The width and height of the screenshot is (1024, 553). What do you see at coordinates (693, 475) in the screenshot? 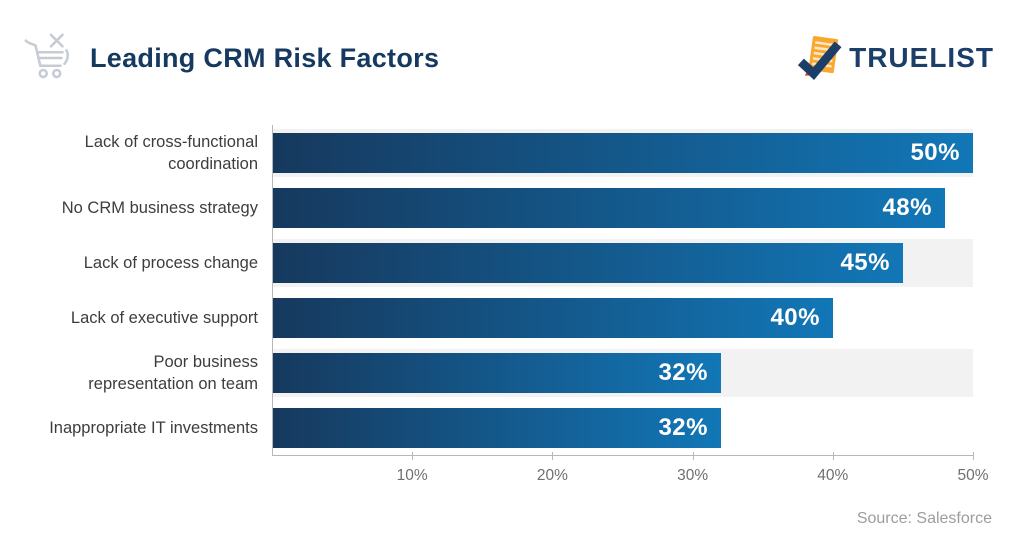
I see `x-axis-tick-label: 30%` at bounding box center [693, 475].